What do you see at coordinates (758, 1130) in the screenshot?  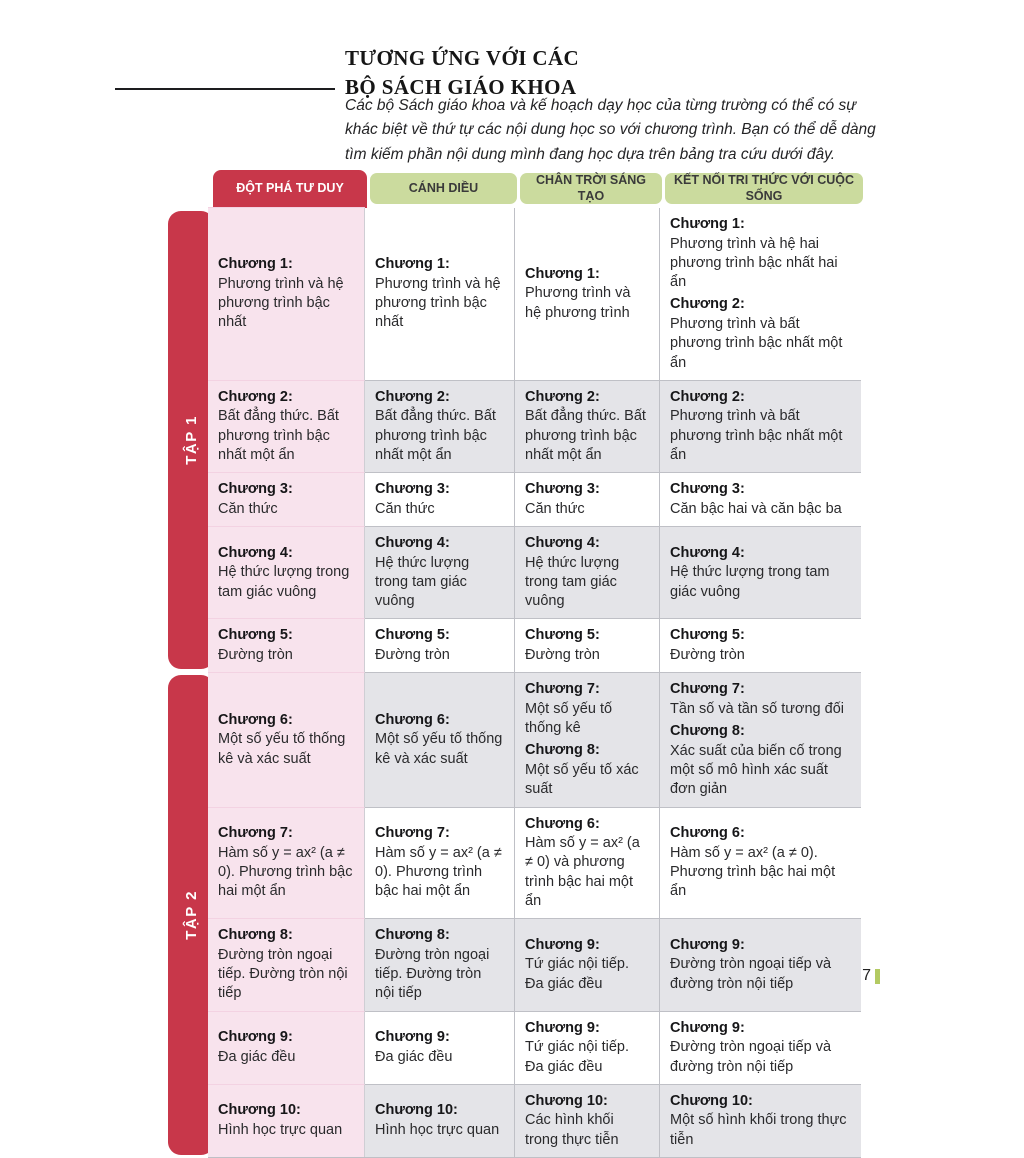 I see `chapter-description: Một số hình khối trong thực tiễn` at bounding box center [758, 1130].